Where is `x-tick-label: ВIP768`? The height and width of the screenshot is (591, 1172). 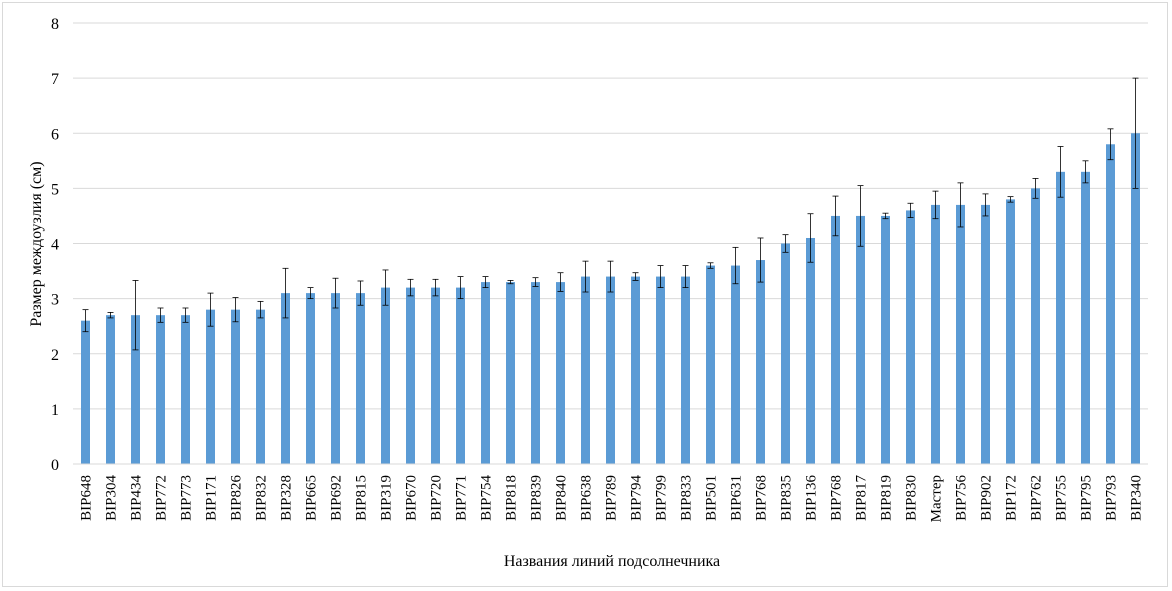 x-tick-label: ВIP768 is located at coordinates (762, 498).